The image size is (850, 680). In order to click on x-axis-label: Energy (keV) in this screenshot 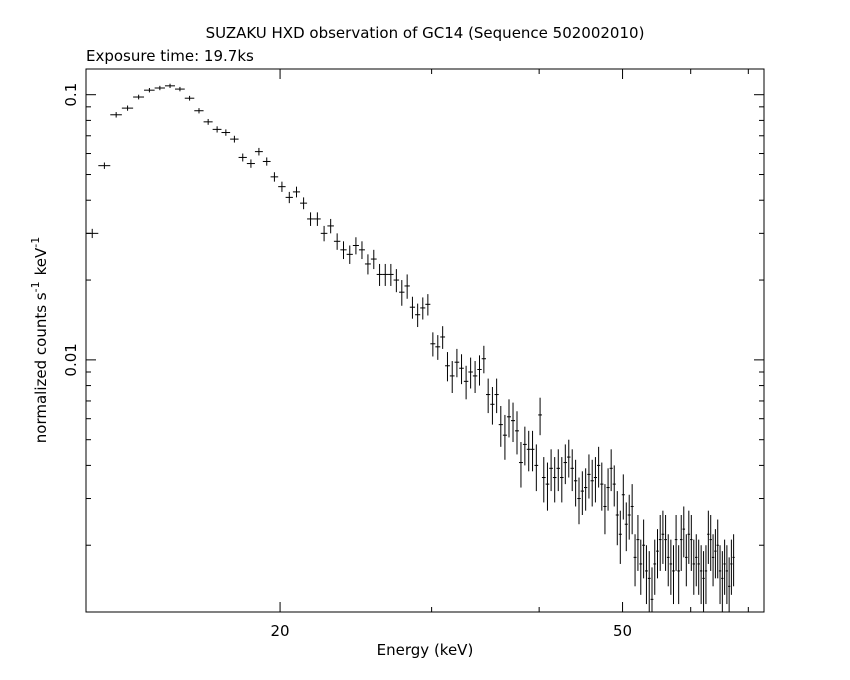, I will do `click(425, 650)`.